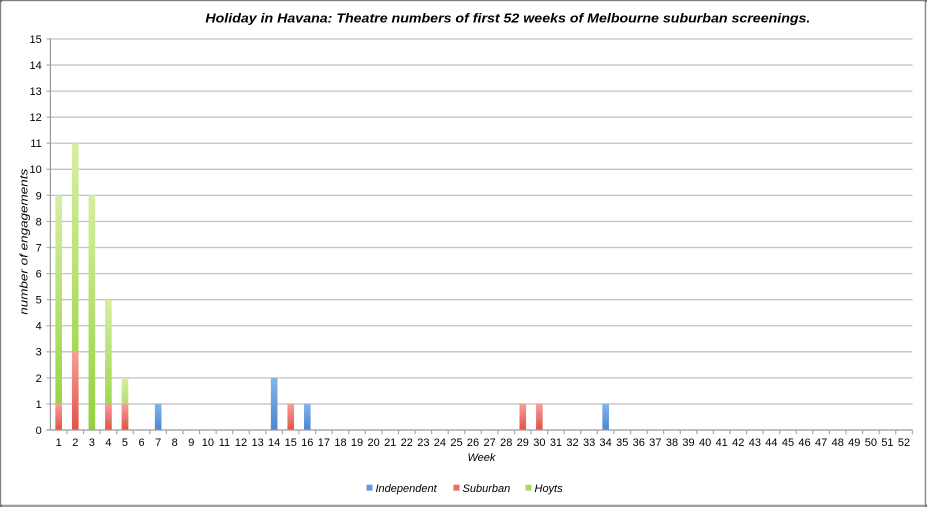  What do you see at coordinates (738, 443) in the screenshot?
I see `svg-text: 42` at bounding box center [738, 443].